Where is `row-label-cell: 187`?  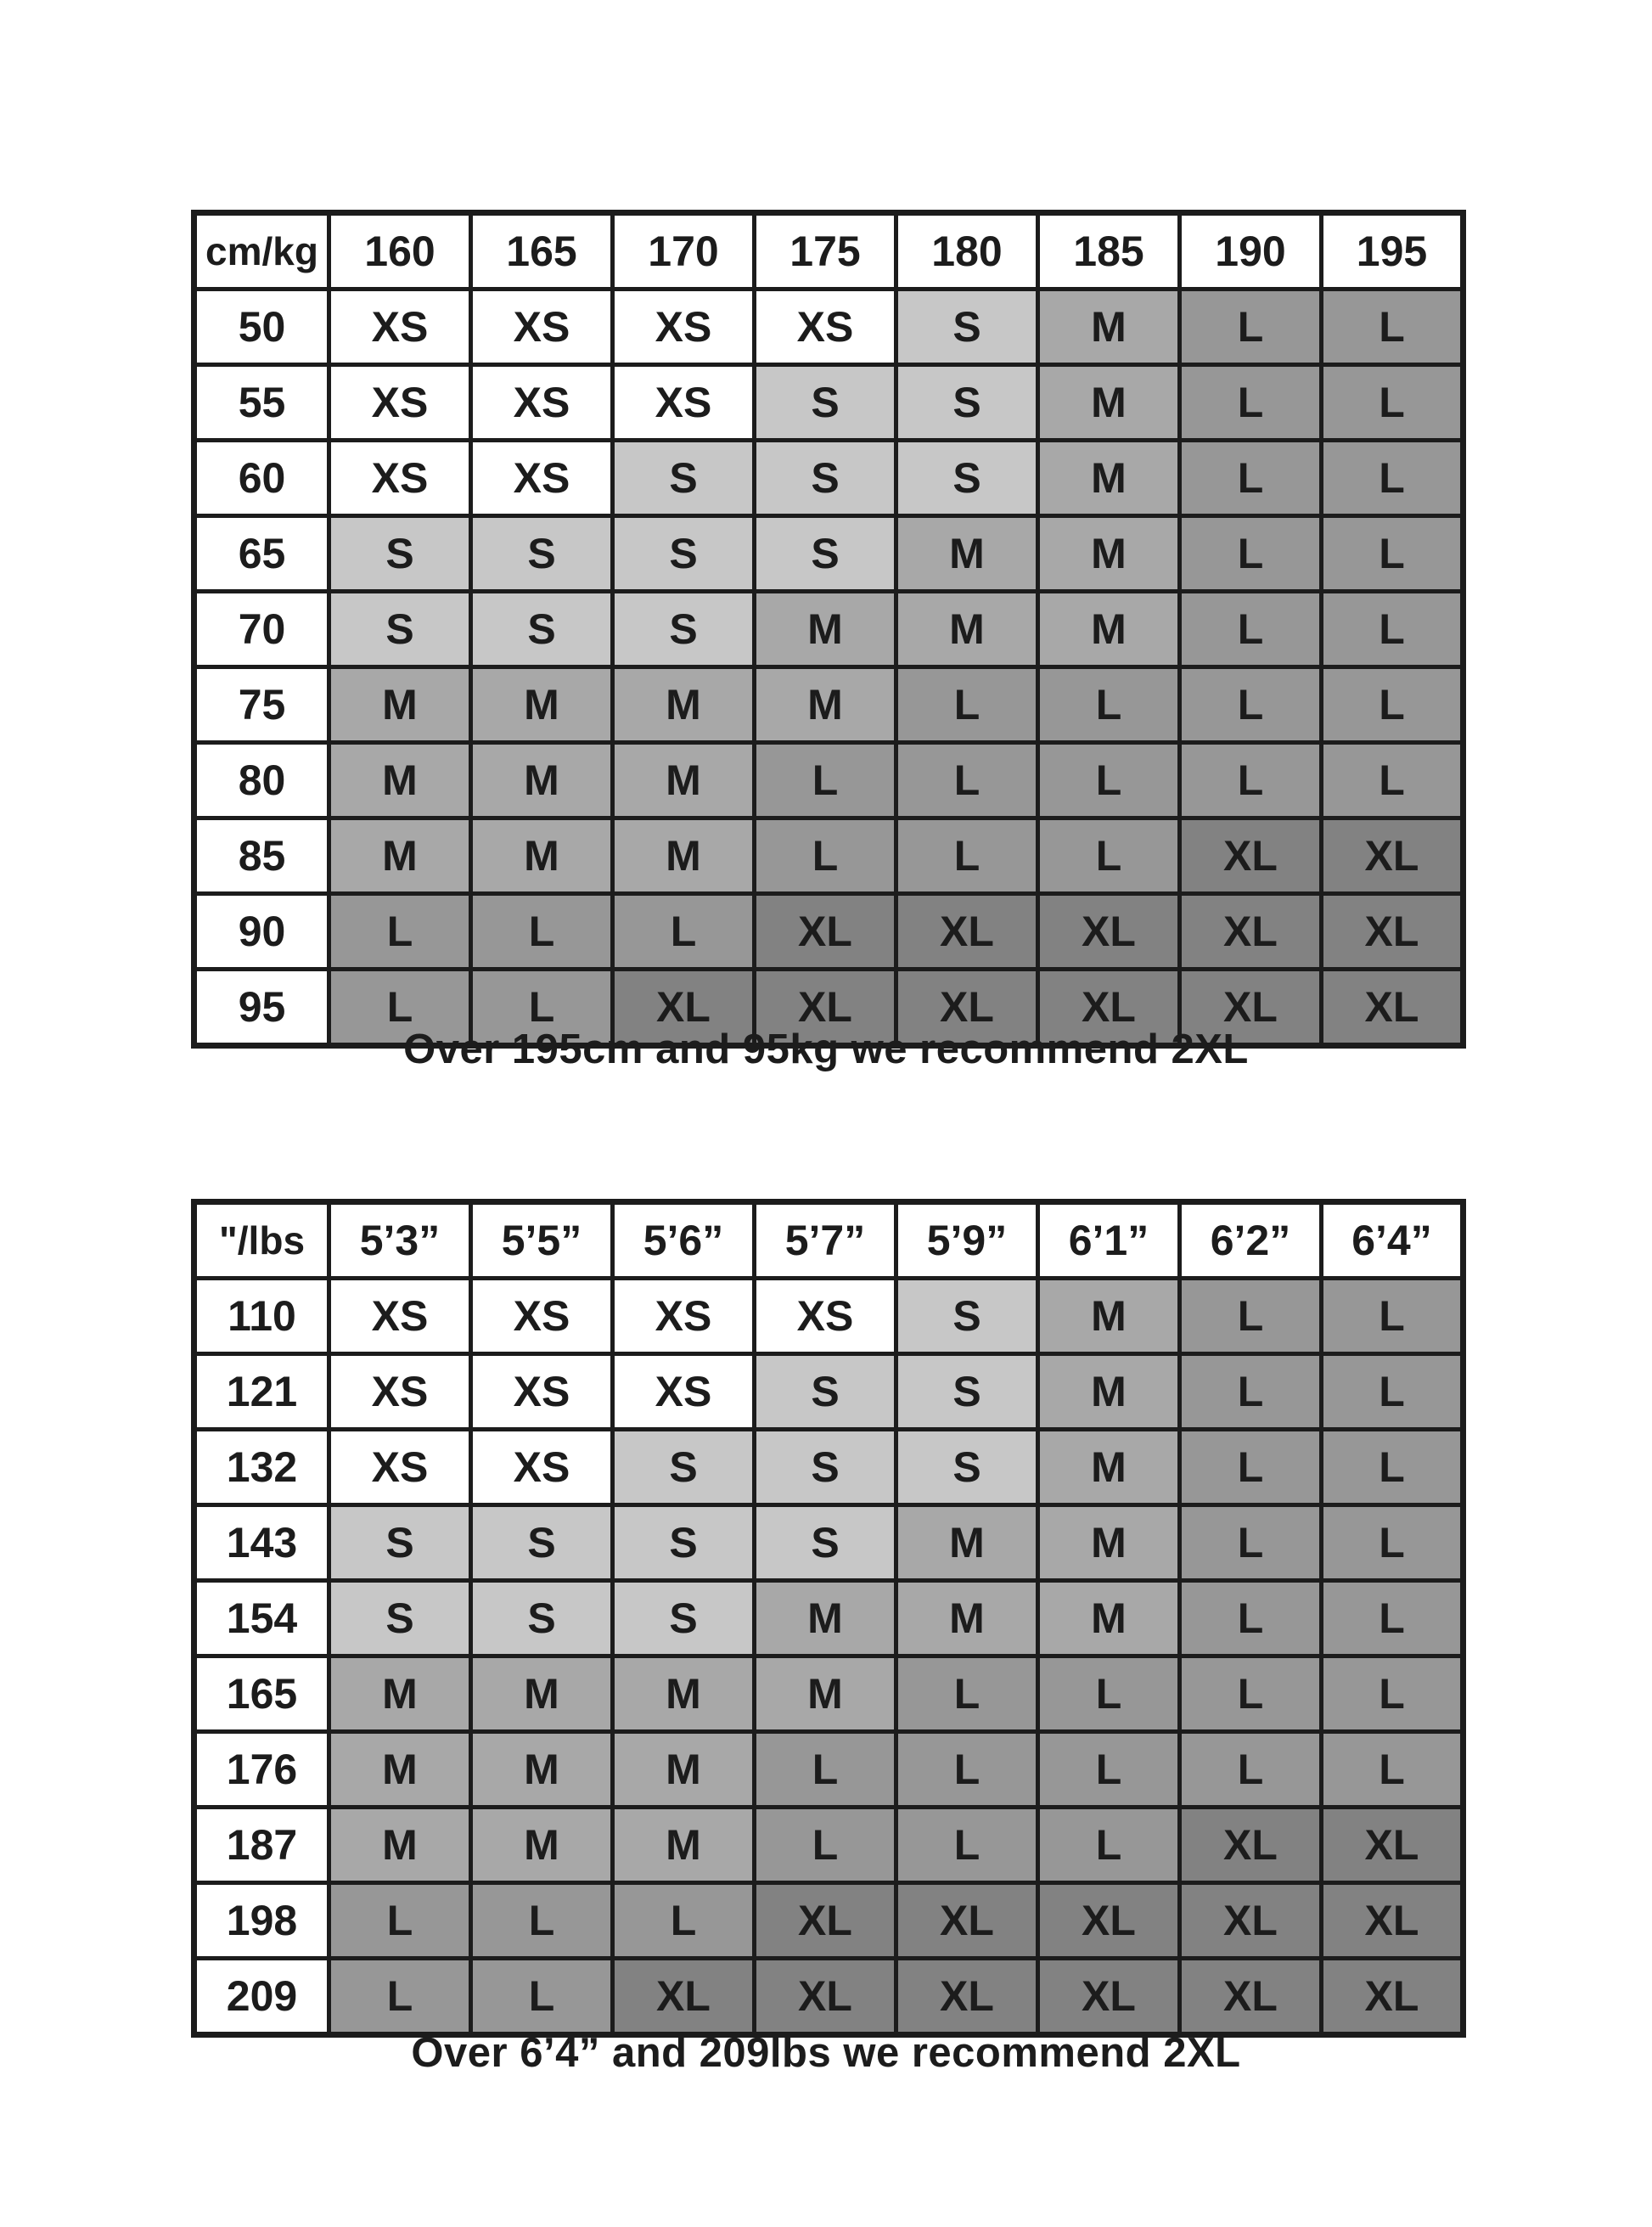
row-label-cell: 187 is located at coordinates (261, 1845).